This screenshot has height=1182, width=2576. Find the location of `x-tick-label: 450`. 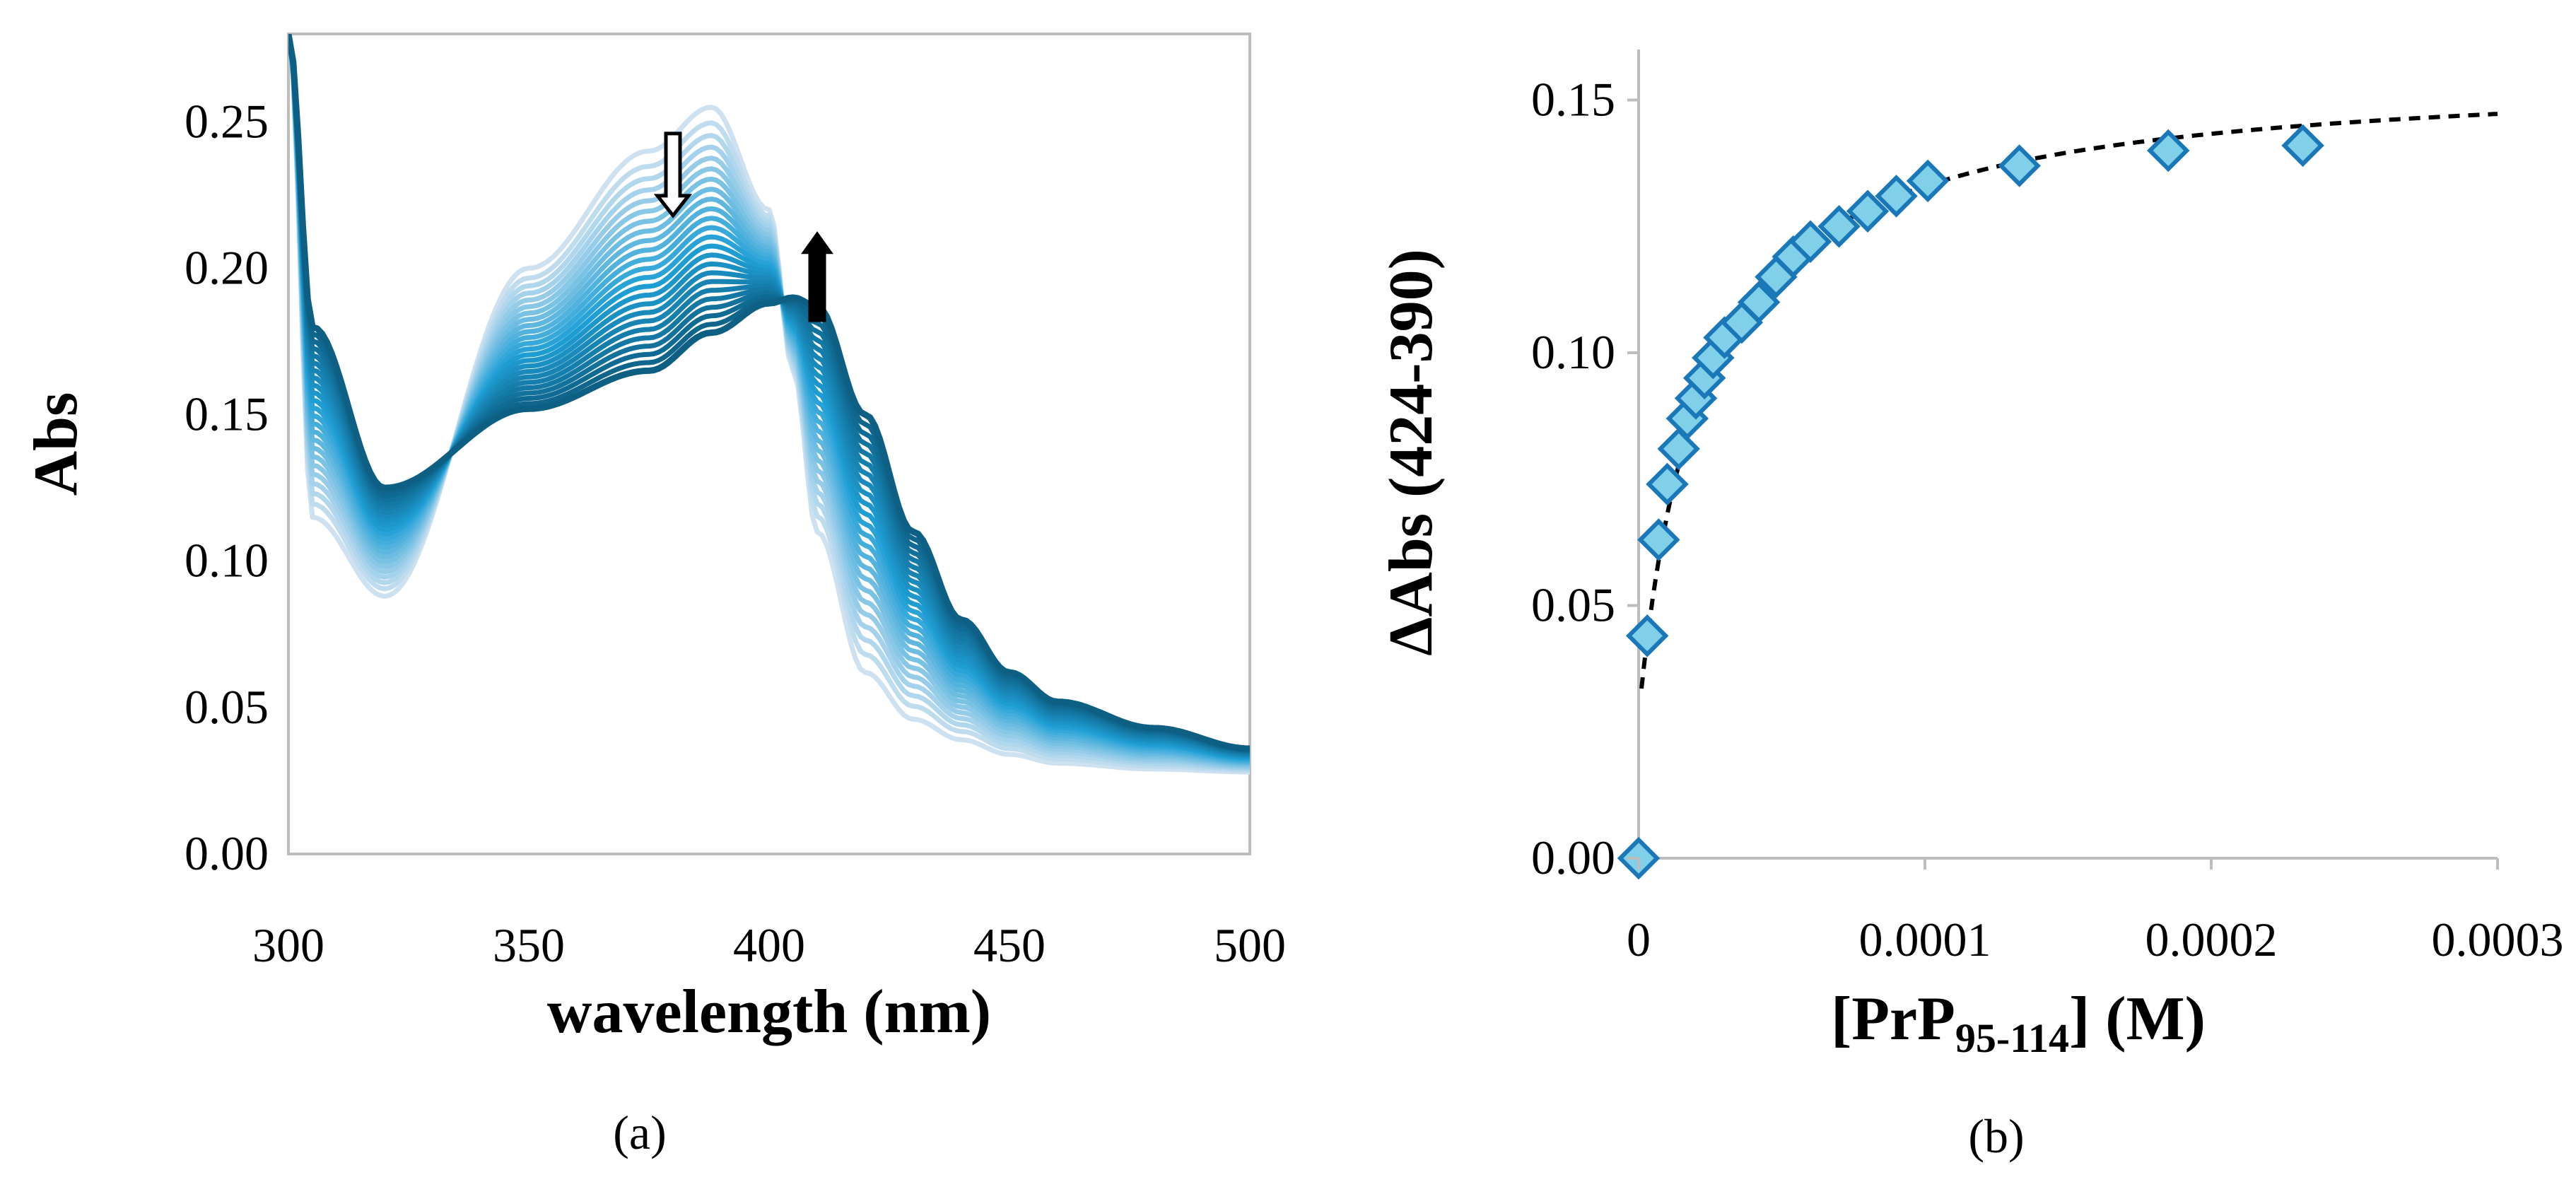

x-tick-label: 450 is located at coordinates (1010, 945).